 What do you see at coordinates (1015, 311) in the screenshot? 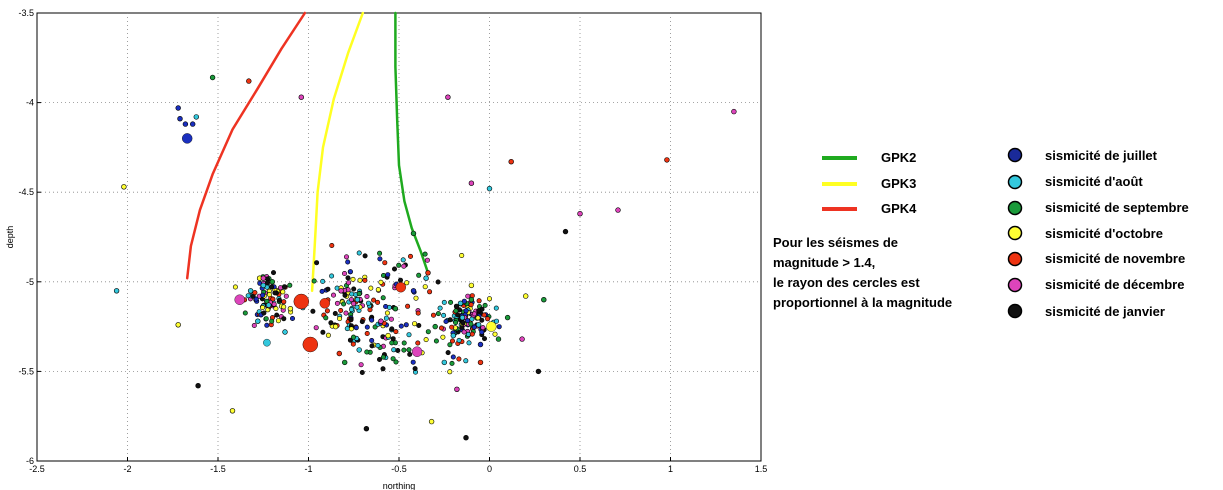
I see `legend-dot-janvier` at bounding box center [1015, 311].